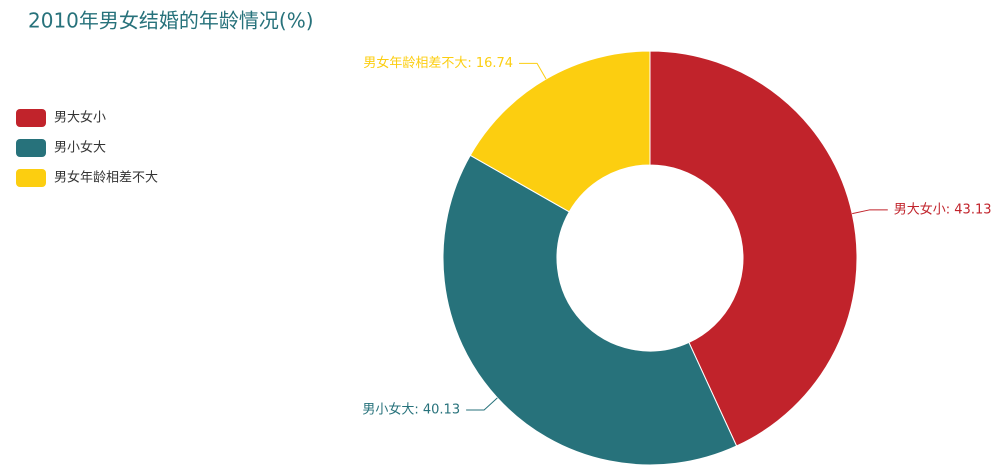 This screenshot has width=1000, height=476. What do you see at coordinates (411, 410) in the screenshot?
I see `data-label: 男小女大: 40.13` at bounding box center [411, 410].